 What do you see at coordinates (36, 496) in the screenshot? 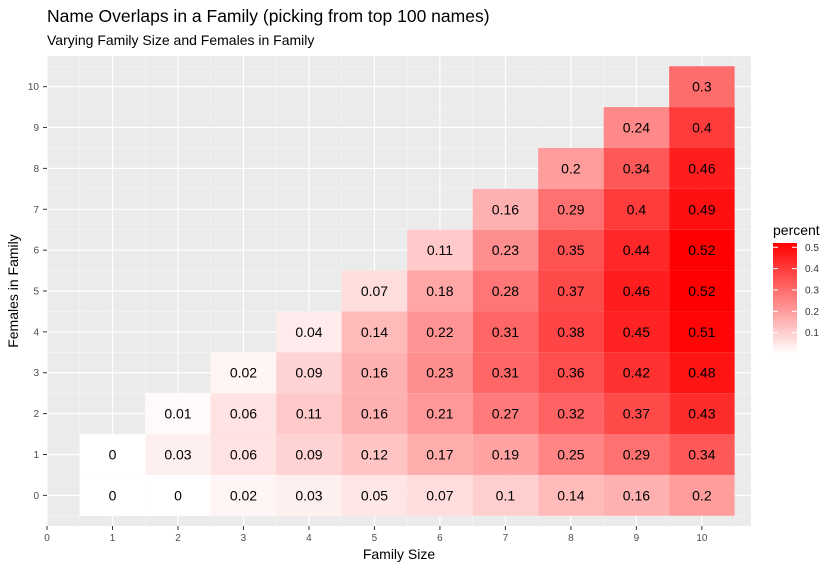
I see `y-tick-label: 0` at bounding box center [36, 496].